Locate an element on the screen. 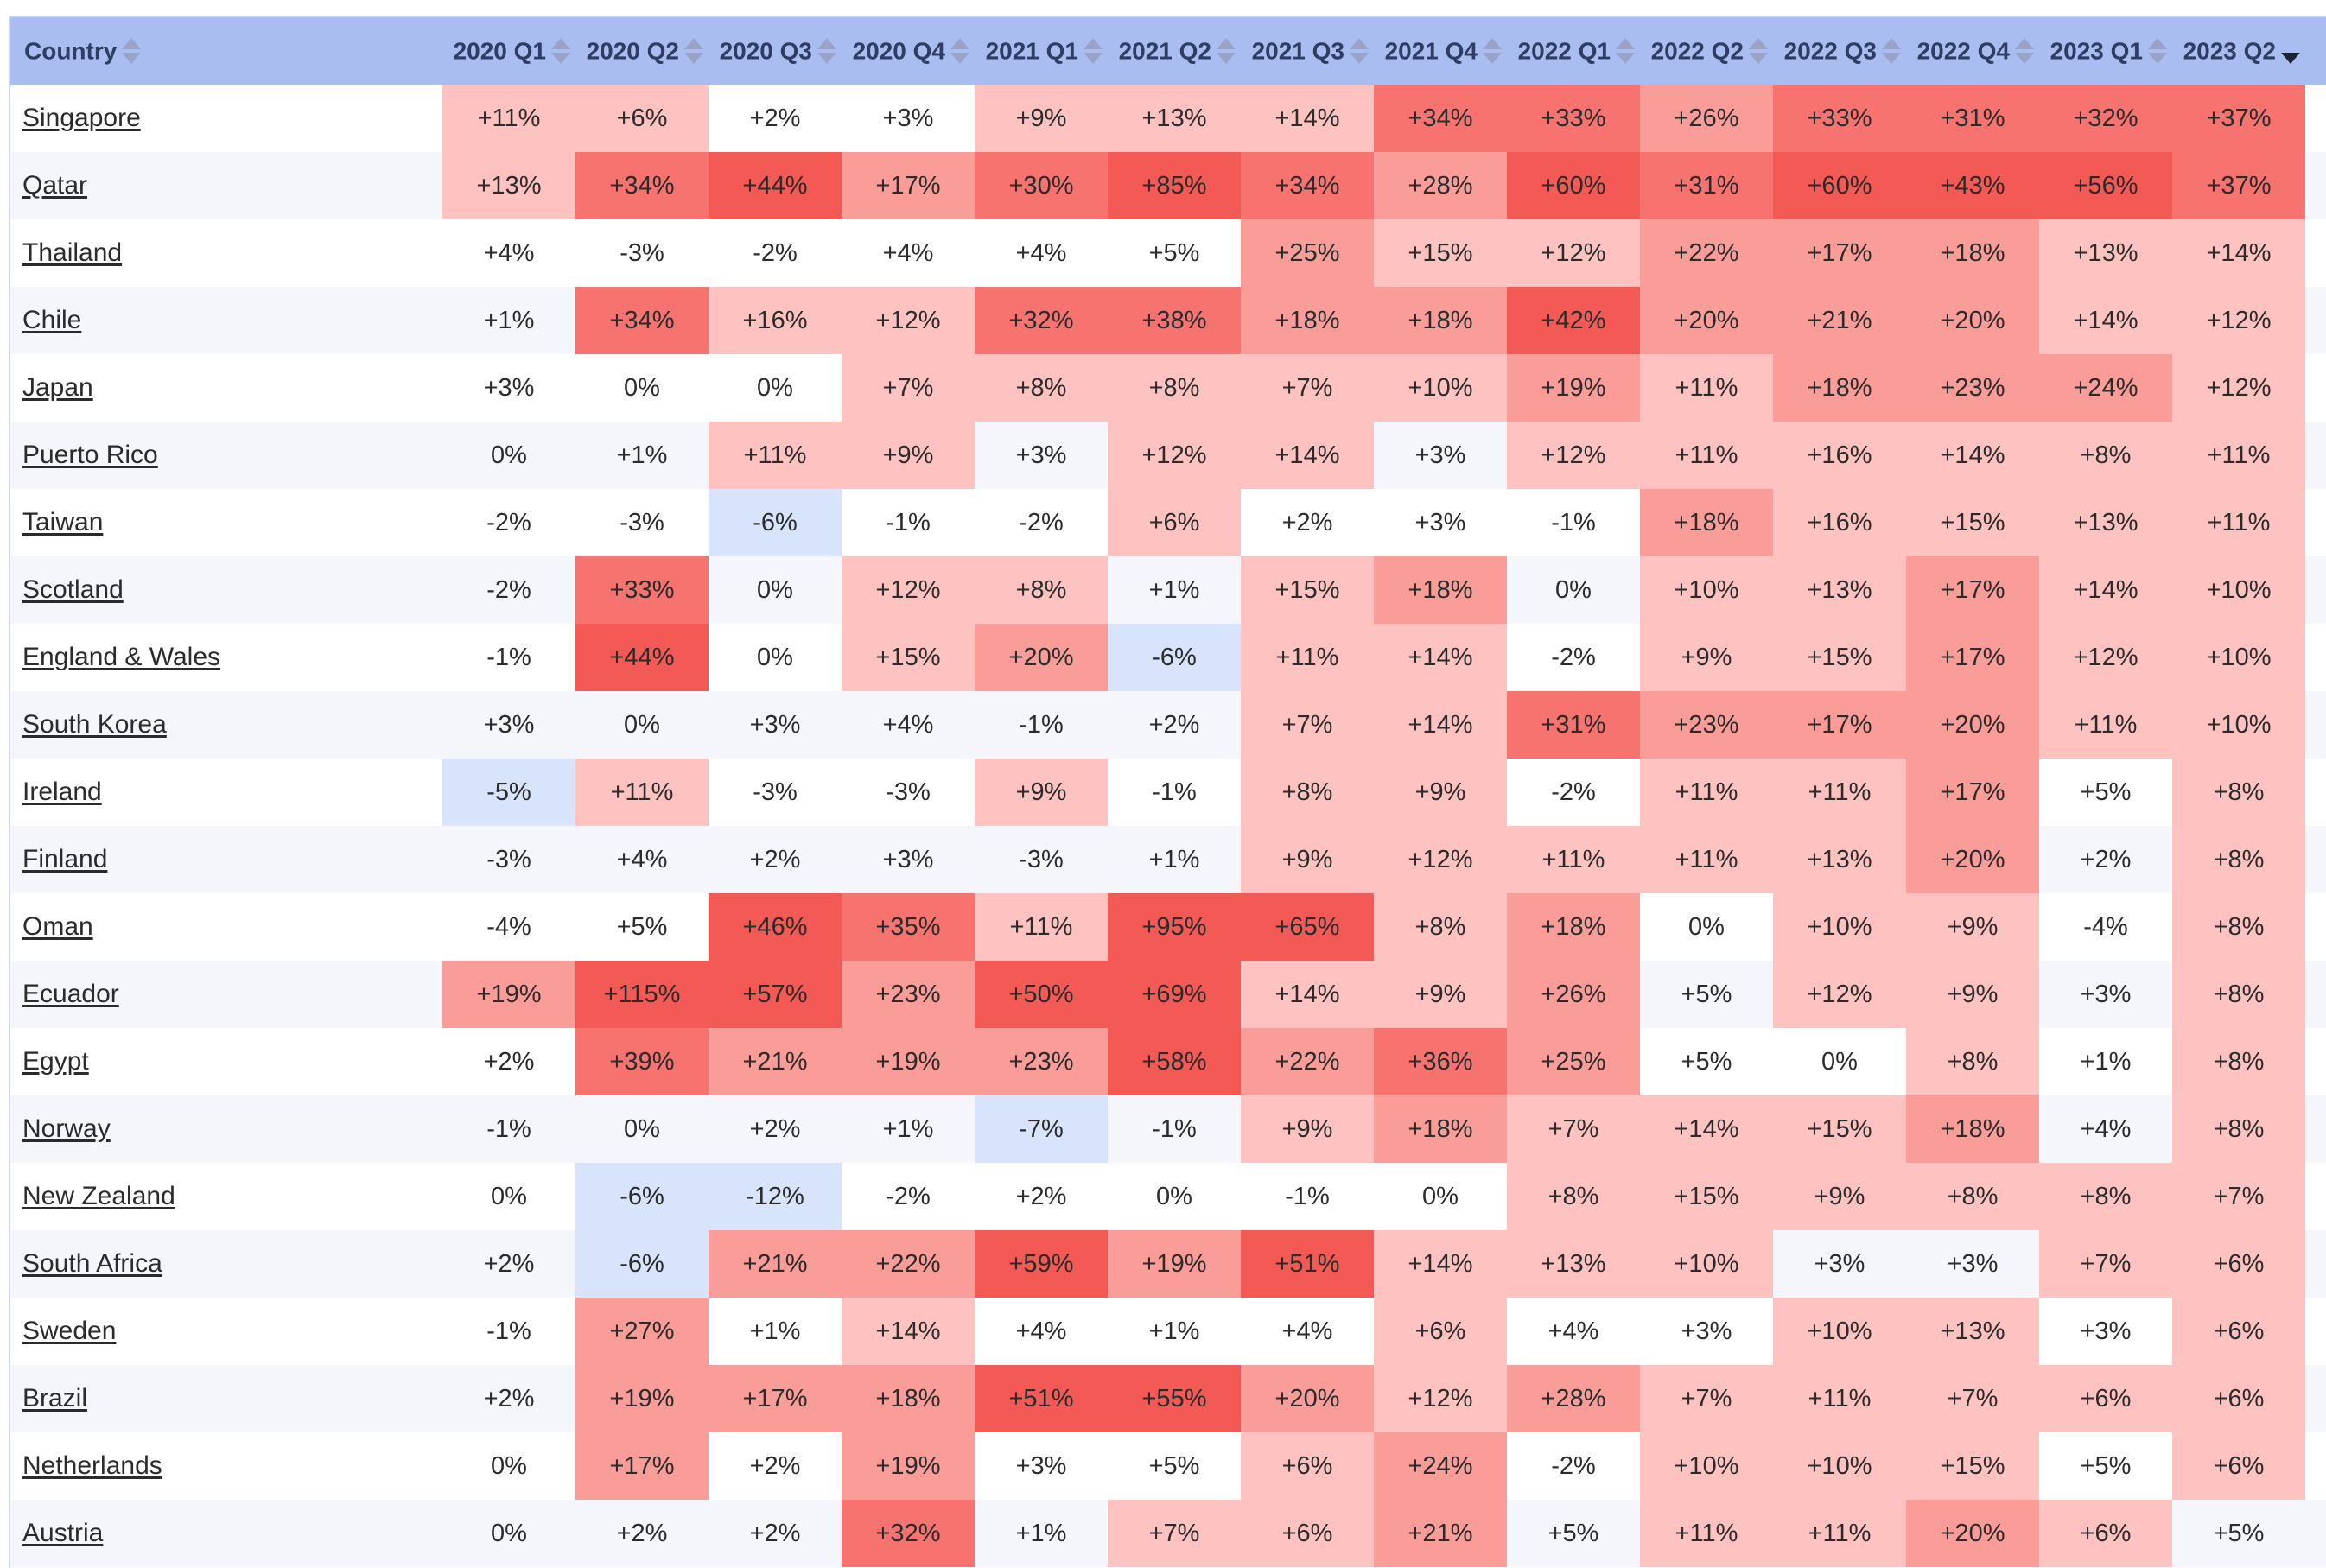 Image resolution: width=2326 pixels, height=1568 pixels. value-cell: +22% is located at coordinates (909, 1264).